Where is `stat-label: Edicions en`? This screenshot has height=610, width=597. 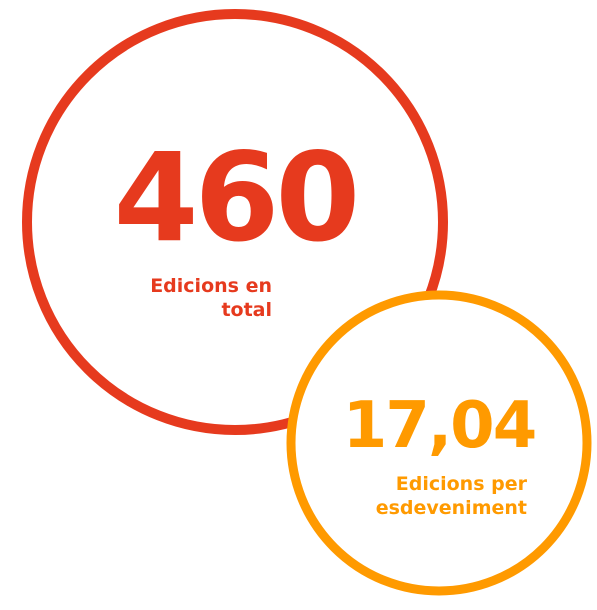
stat-label: Edicions en is located at coordinates (211, 286).